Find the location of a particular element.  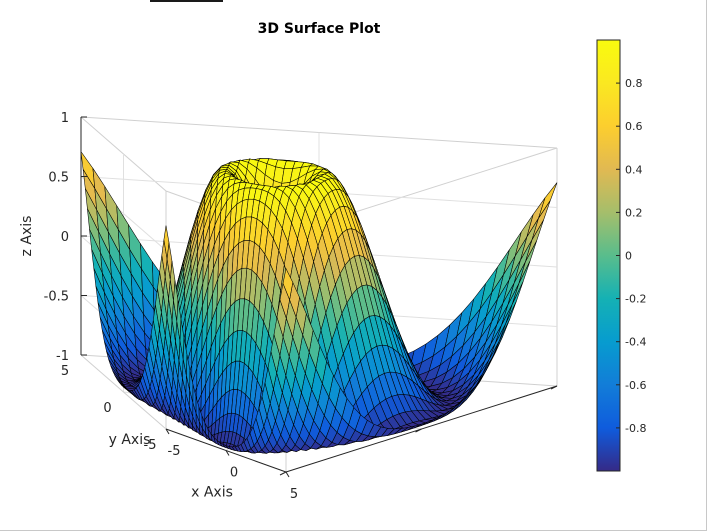

colorbar-tick-label: 0.6 is located at coordinates (634, 126).